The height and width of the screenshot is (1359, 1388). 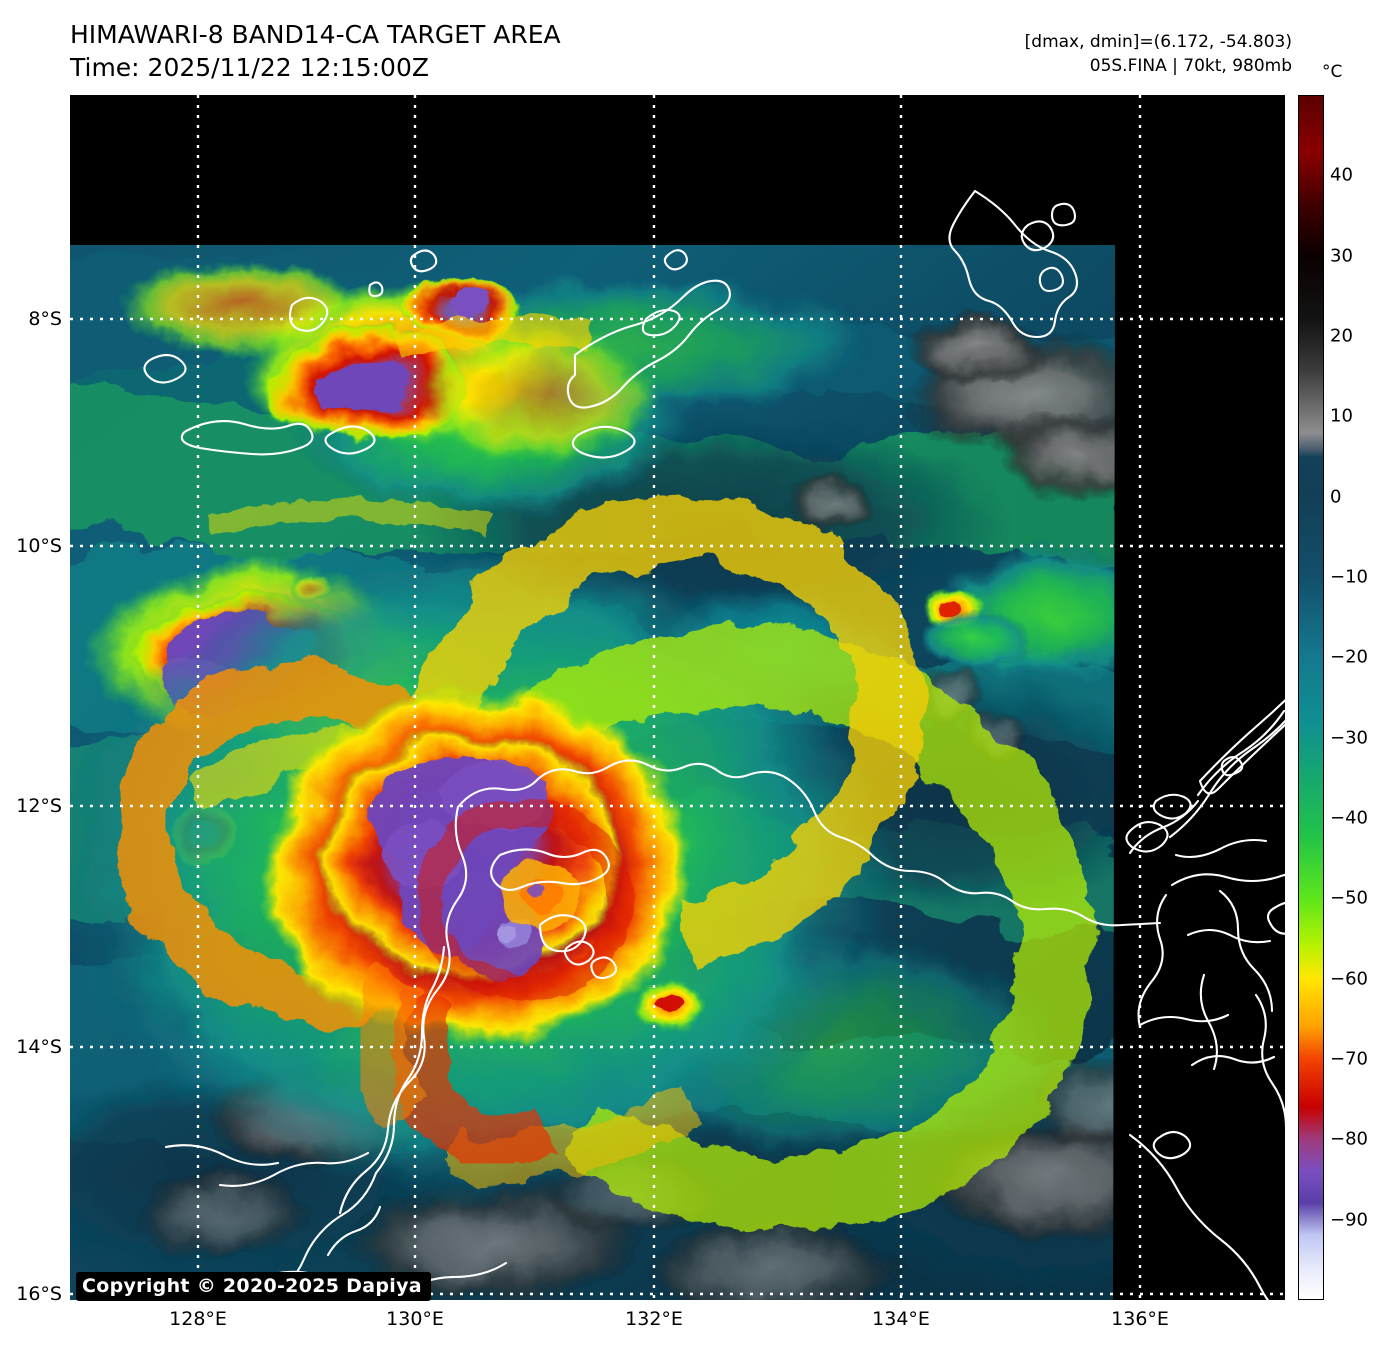 What do you see at coordinates (1349, 898) in the screenshot?
I see `colorbar-tick-label: −50` at bounding box center [1349, 898].